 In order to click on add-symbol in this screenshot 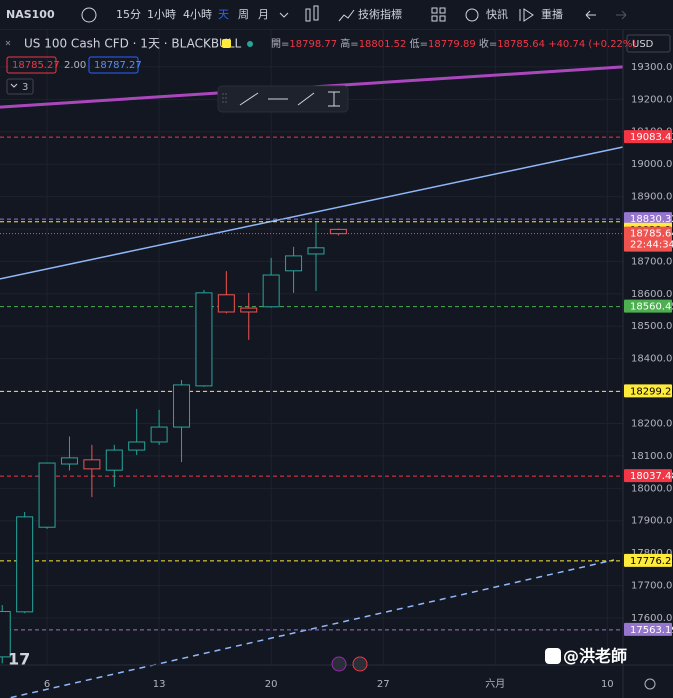, I will do `click(89, 15)`.